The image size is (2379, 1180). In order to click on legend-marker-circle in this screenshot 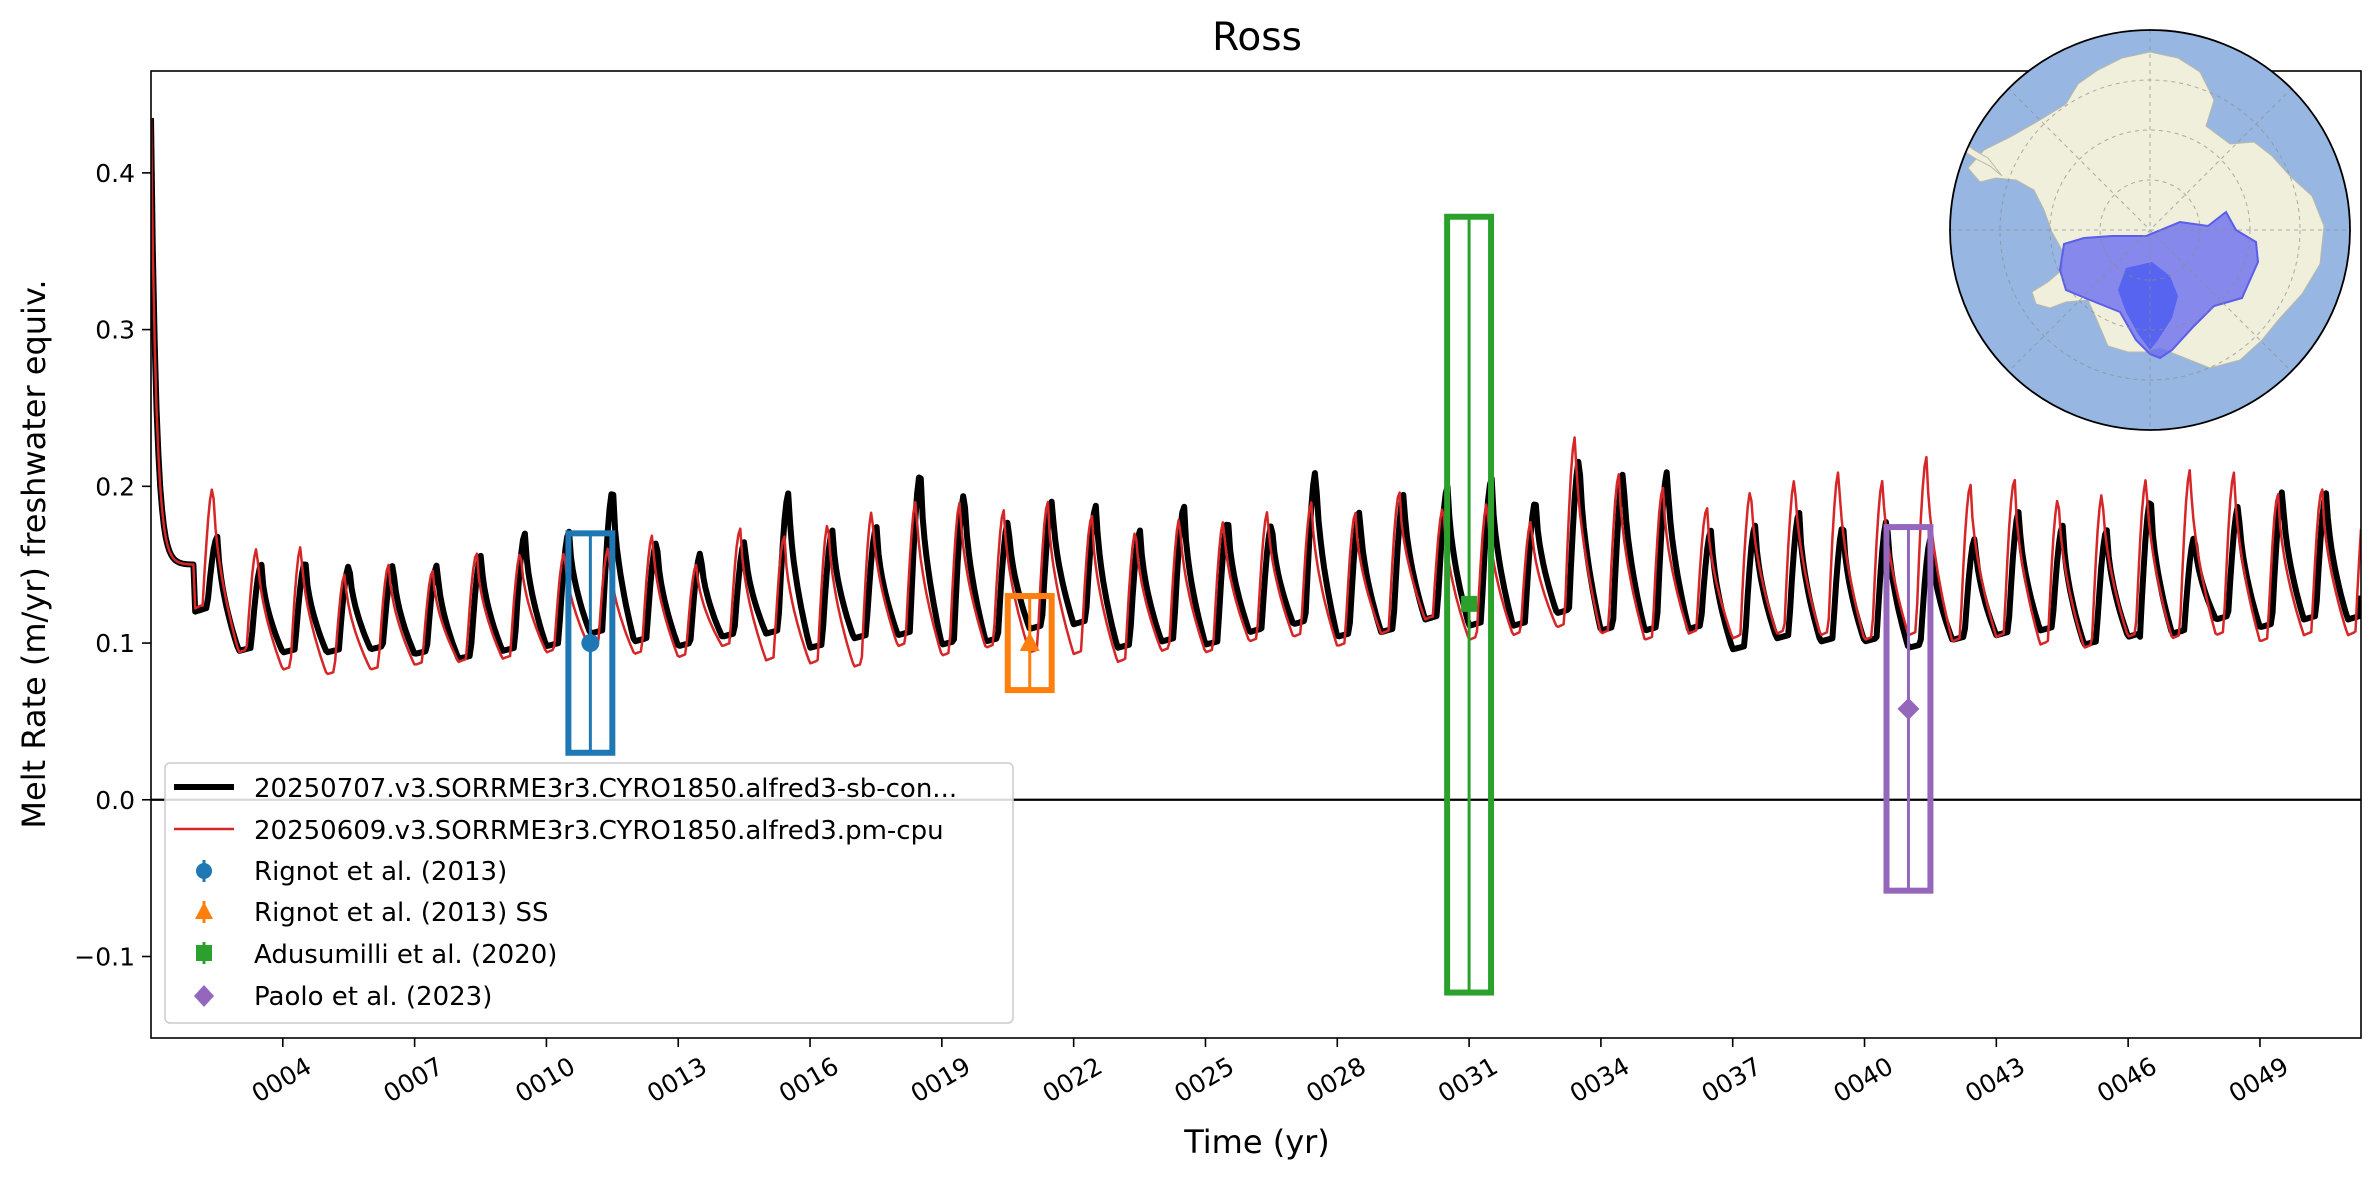, I will do `click(204, 871)`.